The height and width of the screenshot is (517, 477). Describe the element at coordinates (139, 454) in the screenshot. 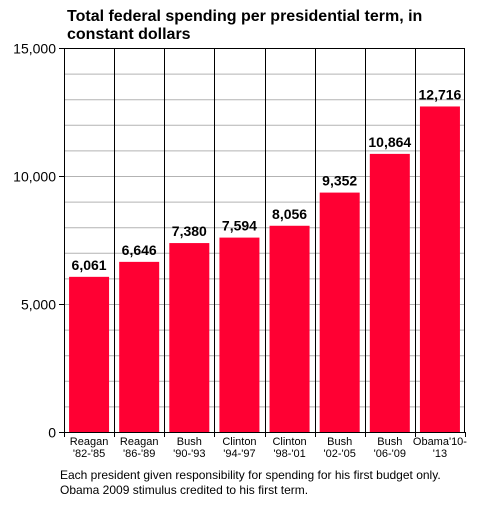

I see `x-tick-label-1-1: '86-'89` at that location.